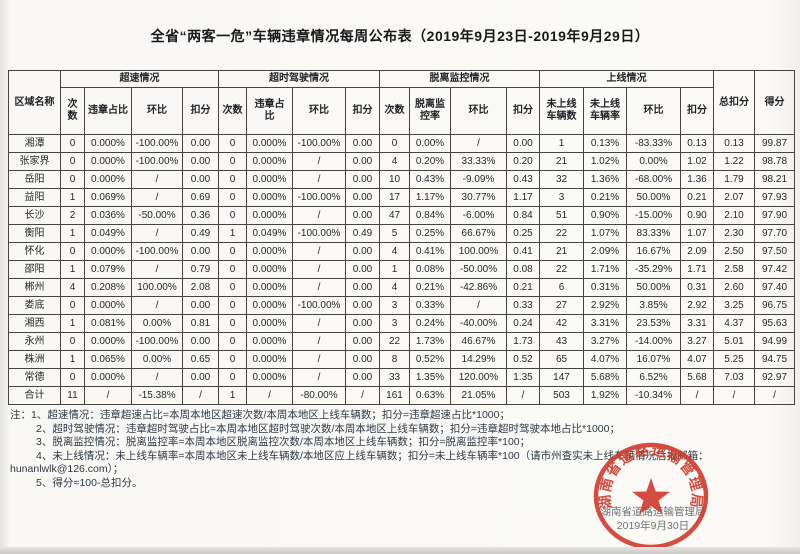  Describe the element at coordinates (734, 233) in the screenshot. I see `total-deduction-cell: 2.30` at that location.